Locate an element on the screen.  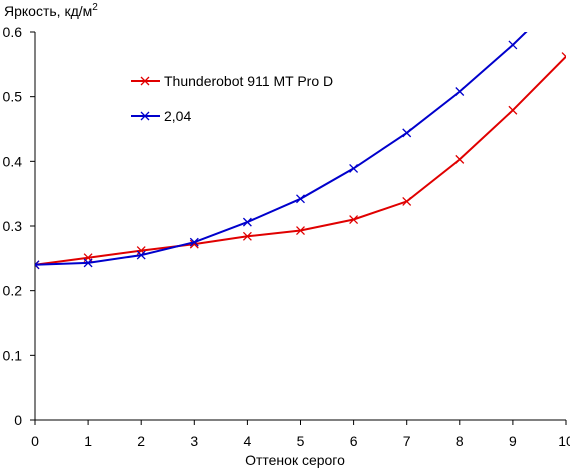
x-axis-title: Оттенок серого is located at coordinates (295, 460).